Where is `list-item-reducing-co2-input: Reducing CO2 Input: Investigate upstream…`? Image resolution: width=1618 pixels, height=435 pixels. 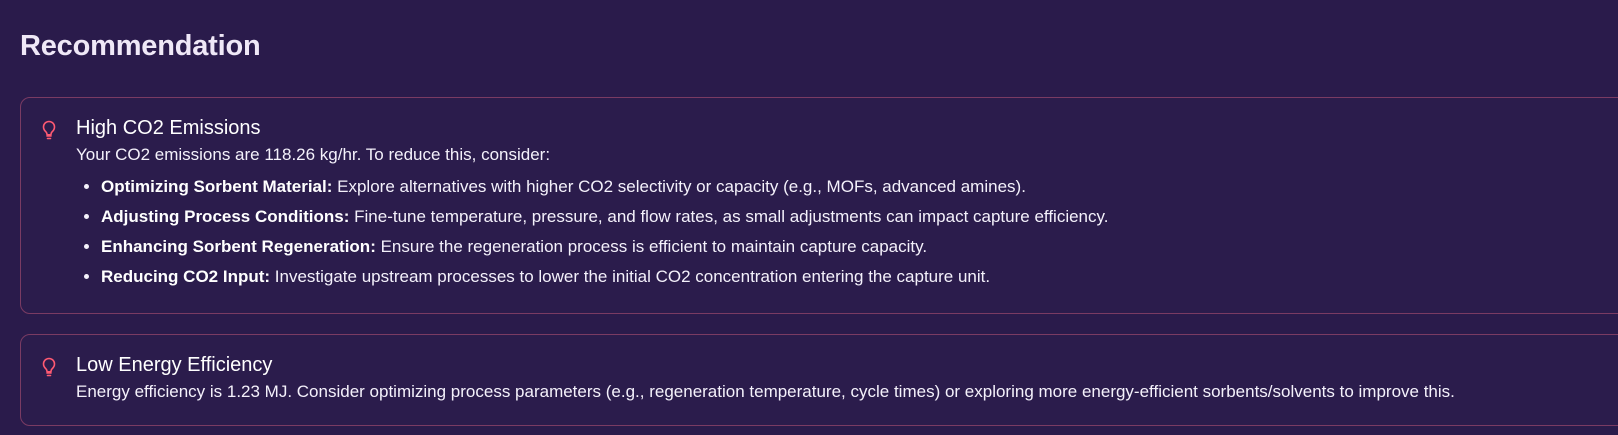
list-item-reducing-co2-input: Reducing CO2 Input: Investigate upstream… is located at coordinates (859, 277).